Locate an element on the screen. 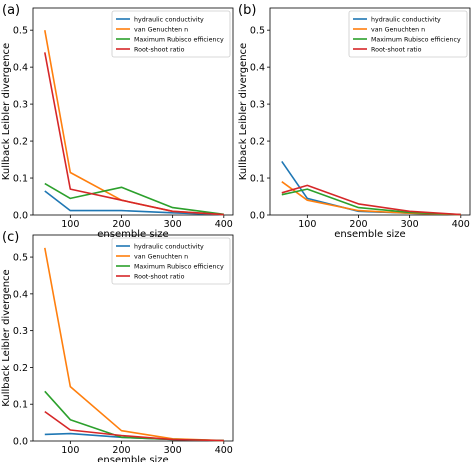 This screenshot has height=462, width=474. panel-label: (c) is located at coordinates (10, 237).